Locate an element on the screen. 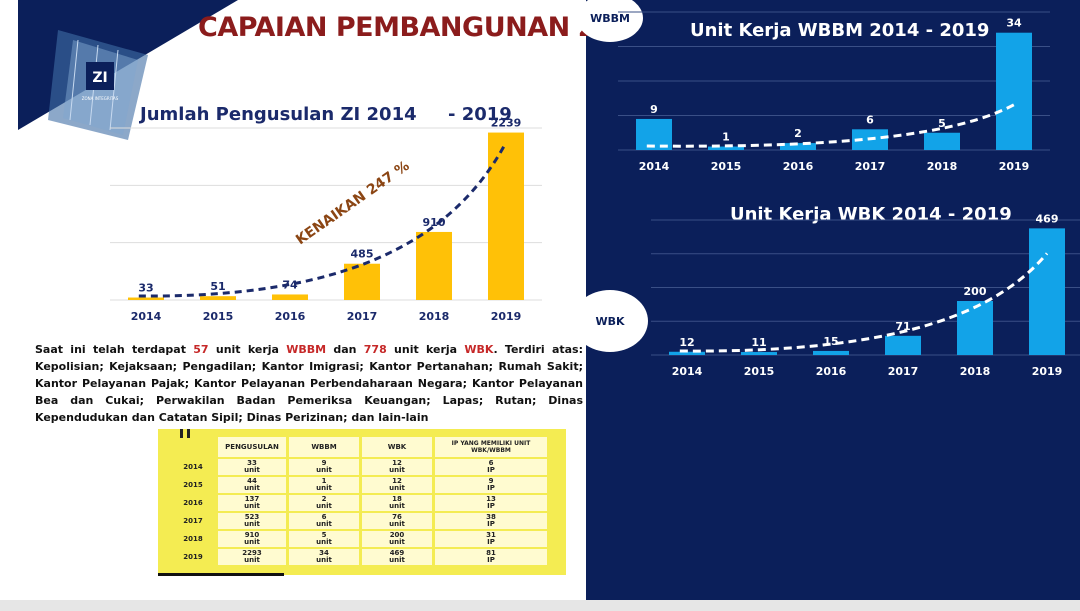  col-header: PENGUSULAN is located at coordinates (252, 447).